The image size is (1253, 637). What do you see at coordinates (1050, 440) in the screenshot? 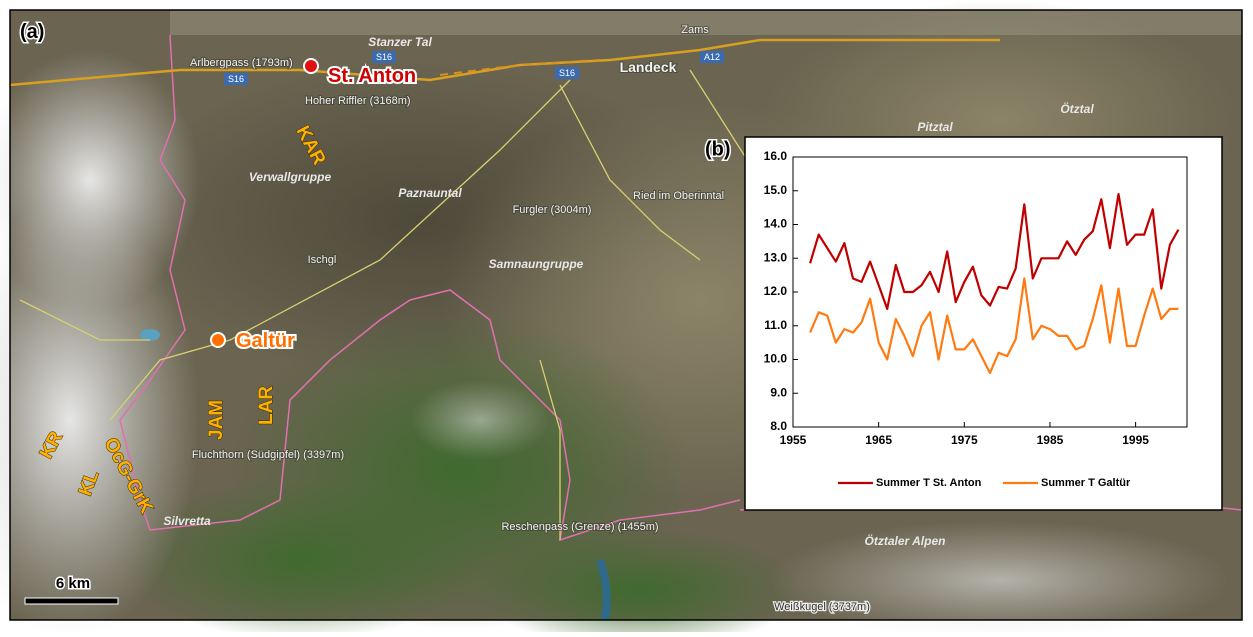
I see `x-tick-label: 1985` at bounding box center [1050, 440].